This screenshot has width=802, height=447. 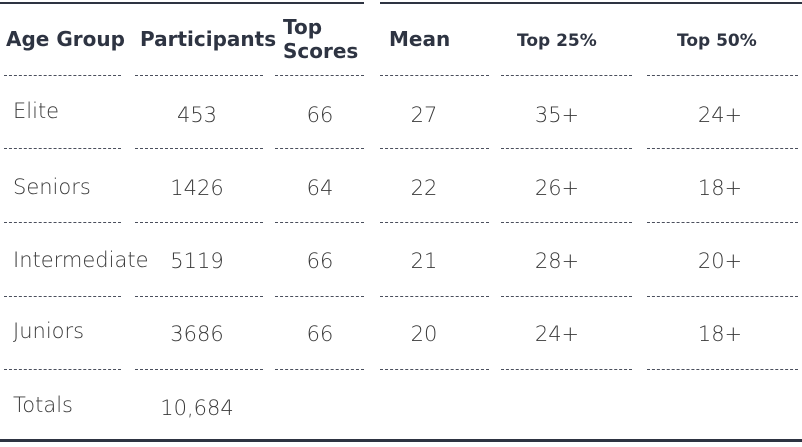 I want to click on table-row-age-group: Juniors, so click(x=49, y=331).